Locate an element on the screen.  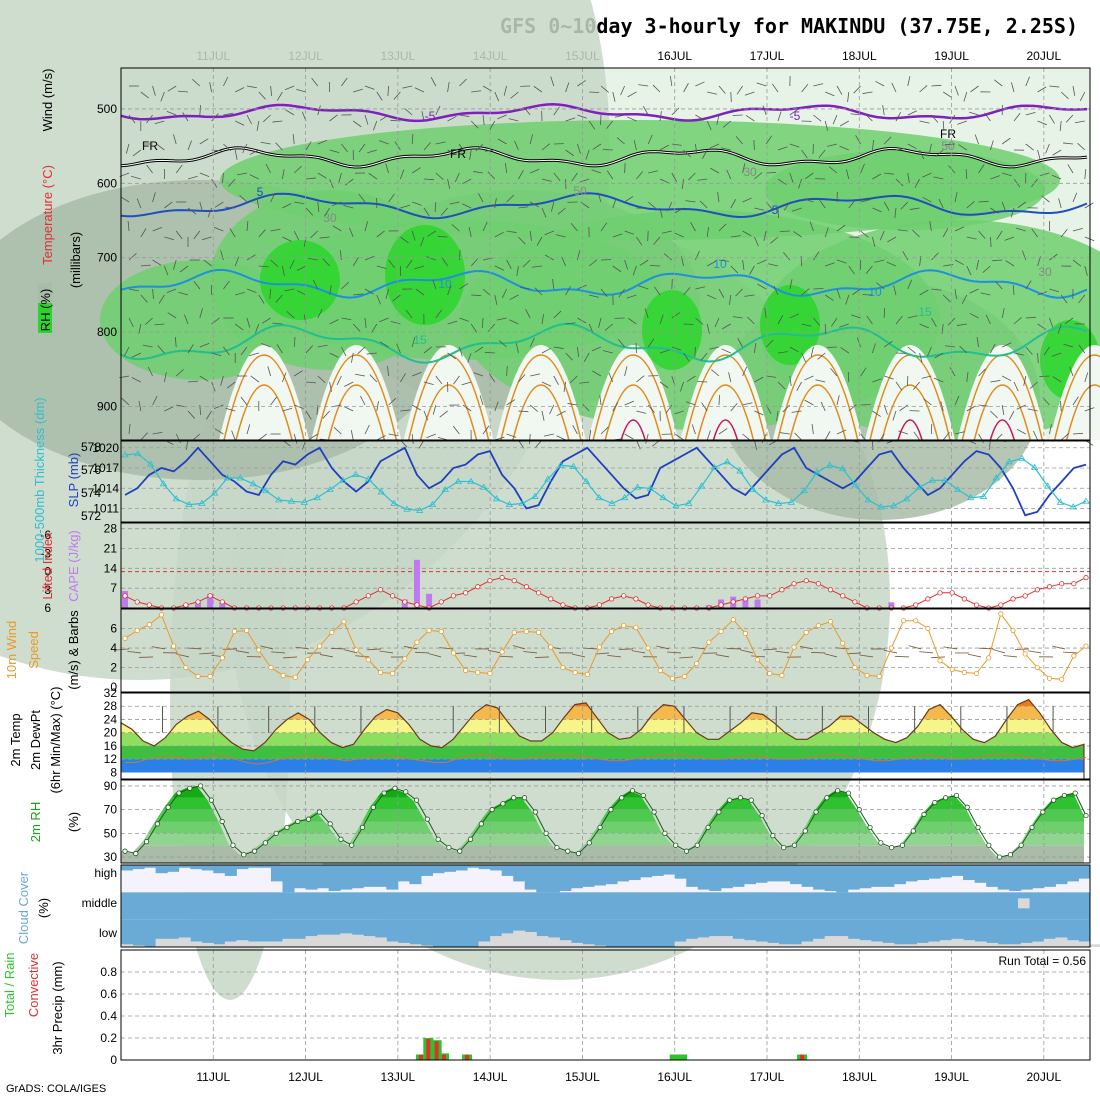
isotherm-warm is located at coordinates (356, 412).